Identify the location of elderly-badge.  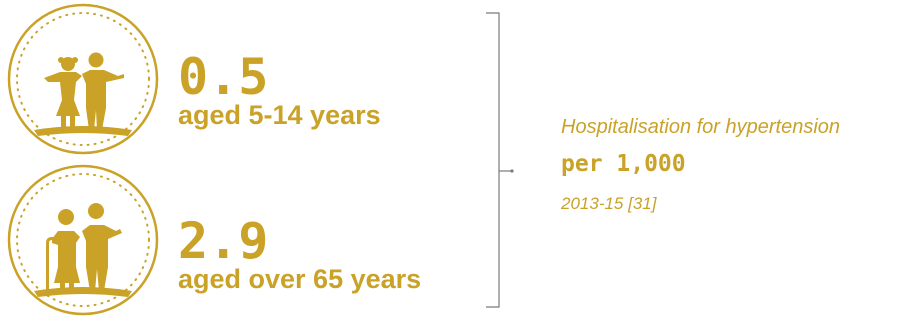
(83, 240).